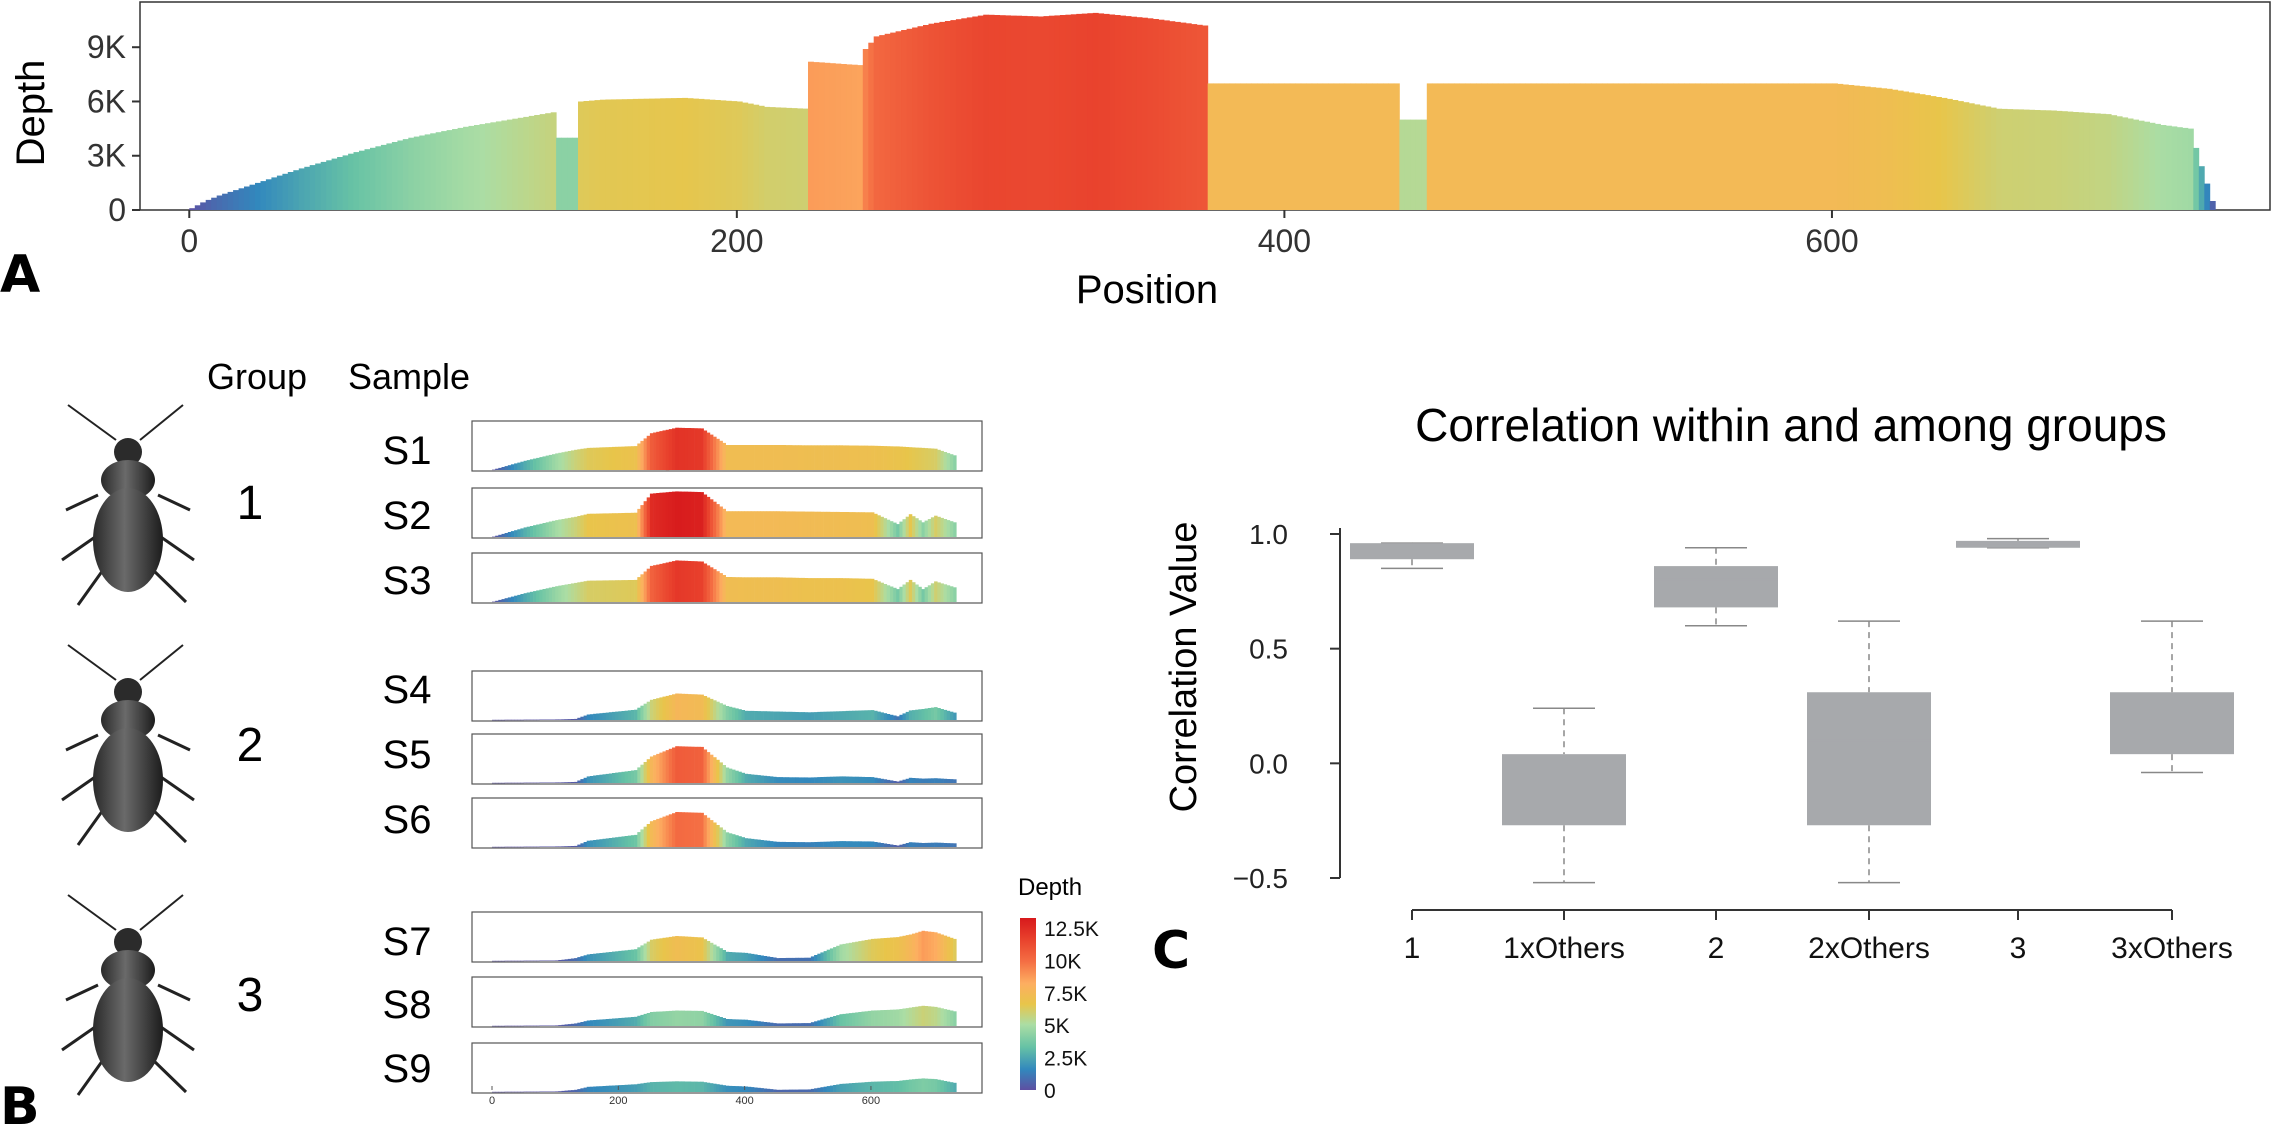 The height and width of the screenshot is (1140, 2275). What do you see at coordinates (1284, 241) in the screenshot?
I see `x-tick-label: 400` at bounding box center [1284, 241].